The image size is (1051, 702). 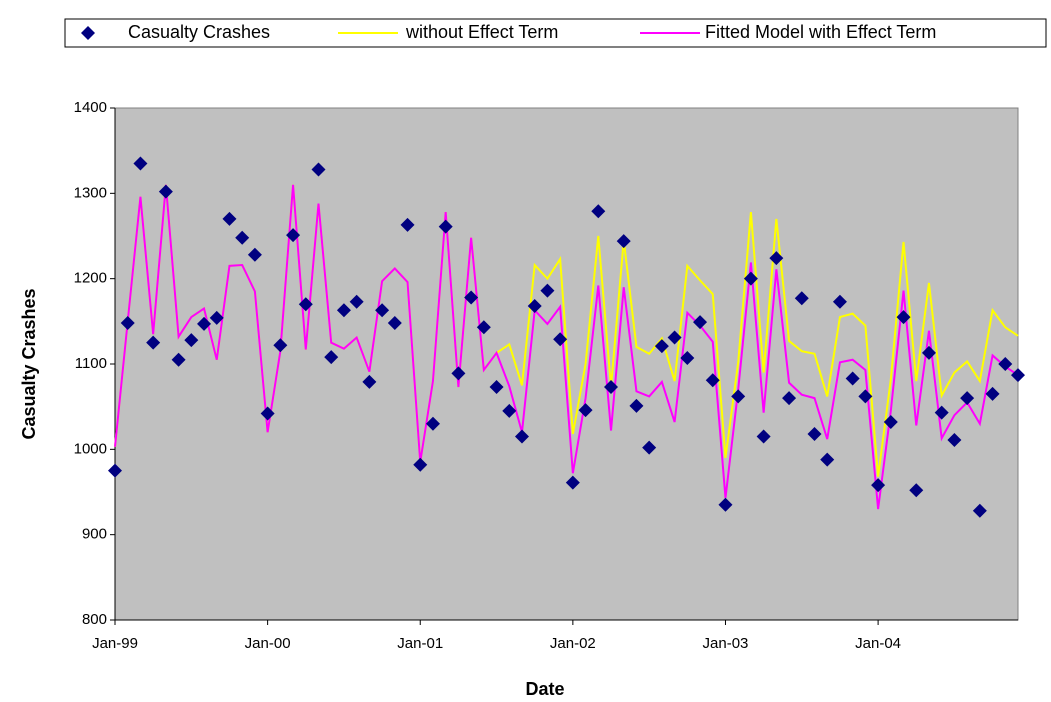 What do you see at coordinates (94, 619) in the screenshot?
I see `y-tick-label: 800` at bounding box center [94, 619].